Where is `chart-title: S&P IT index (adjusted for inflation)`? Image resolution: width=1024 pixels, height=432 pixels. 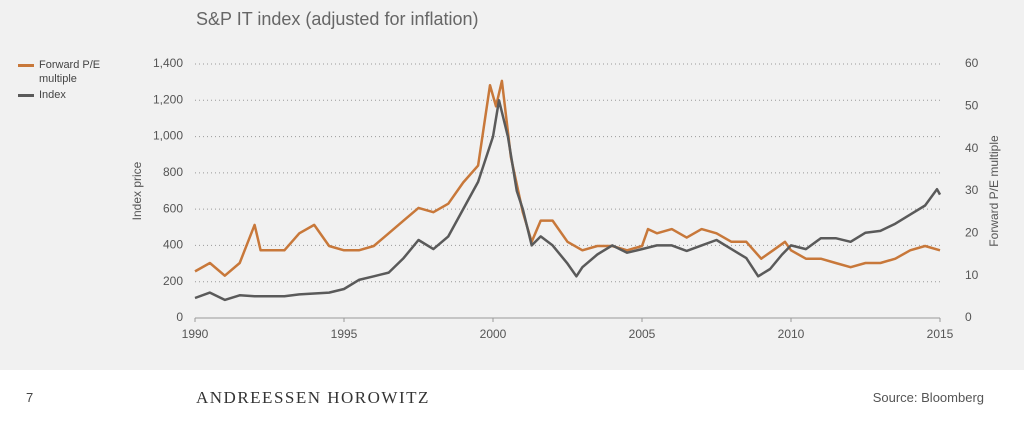 chart-title: S&P IT index (adjusted for inflation) is located at coordinates (337, 19).